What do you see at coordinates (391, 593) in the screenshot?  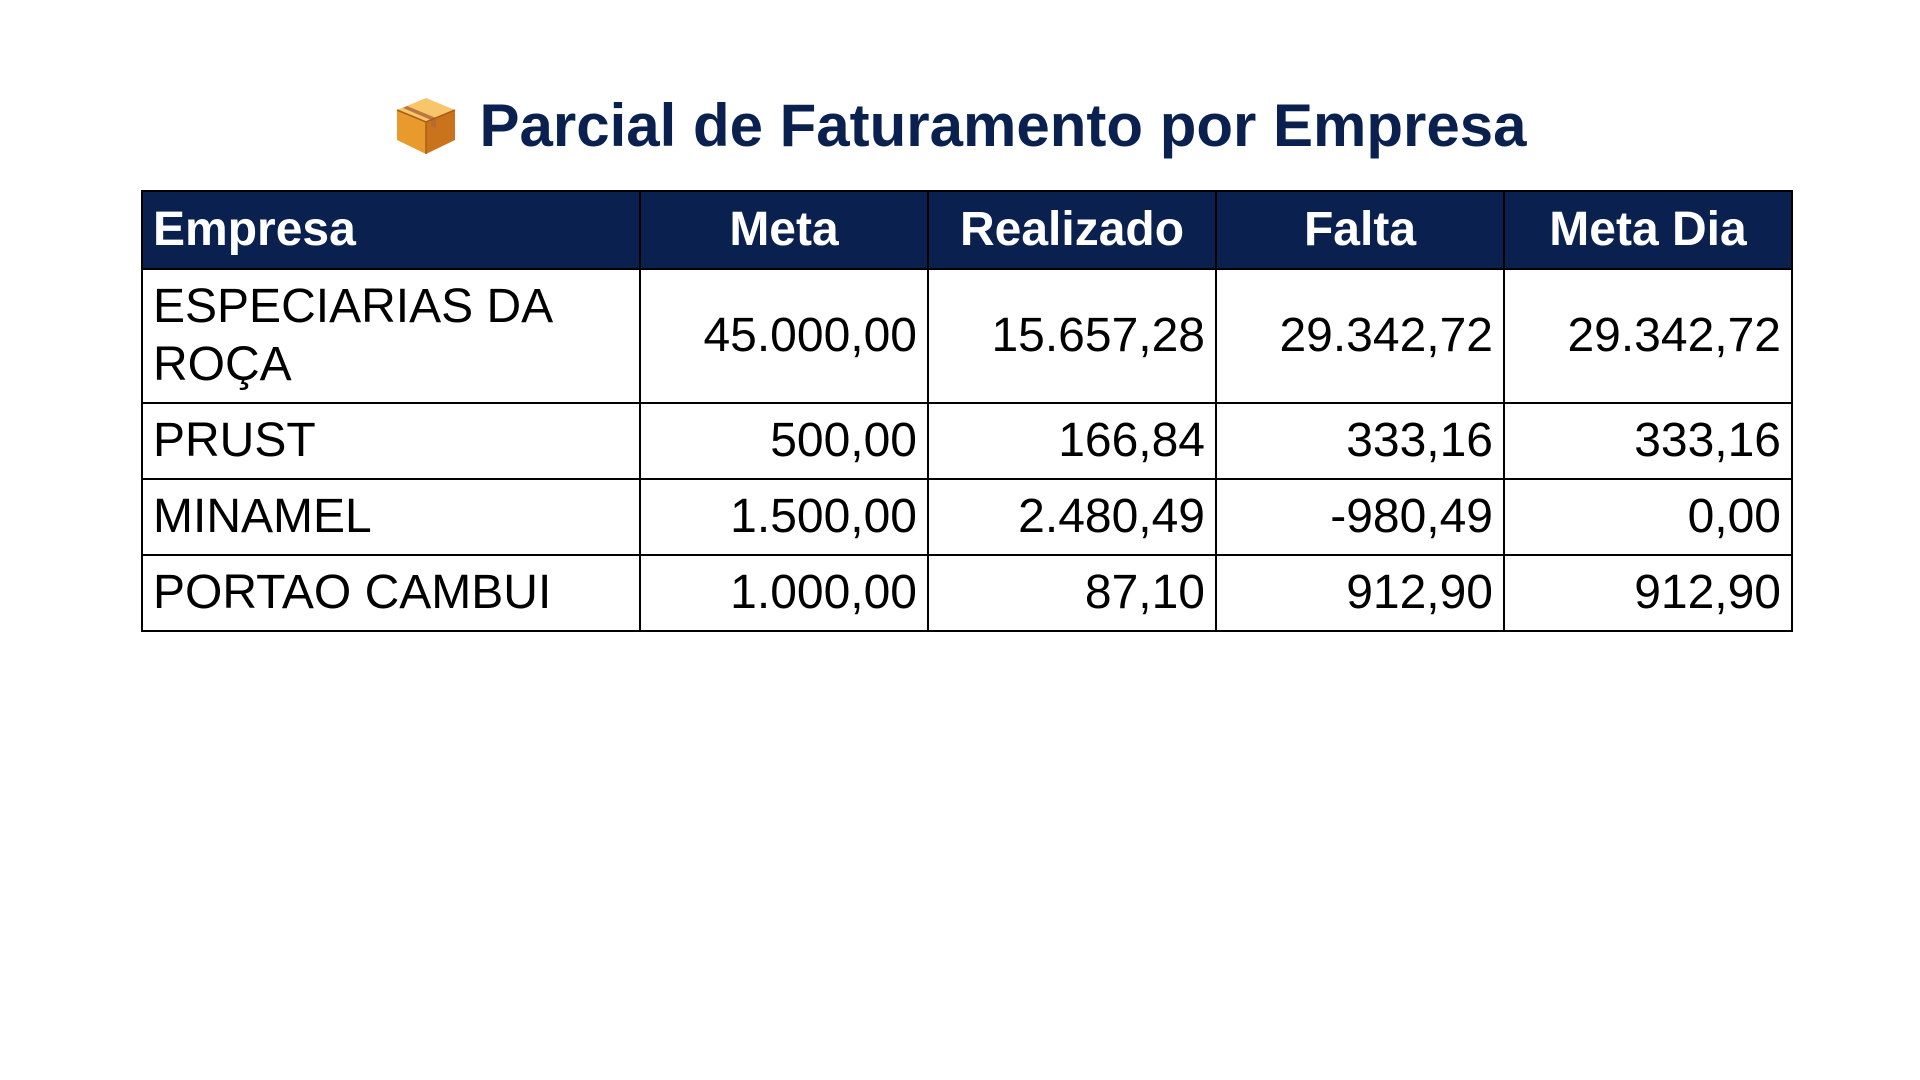 I see `cell-empresa: PORTAO CAMBUI` at bounding box center [391, 593].